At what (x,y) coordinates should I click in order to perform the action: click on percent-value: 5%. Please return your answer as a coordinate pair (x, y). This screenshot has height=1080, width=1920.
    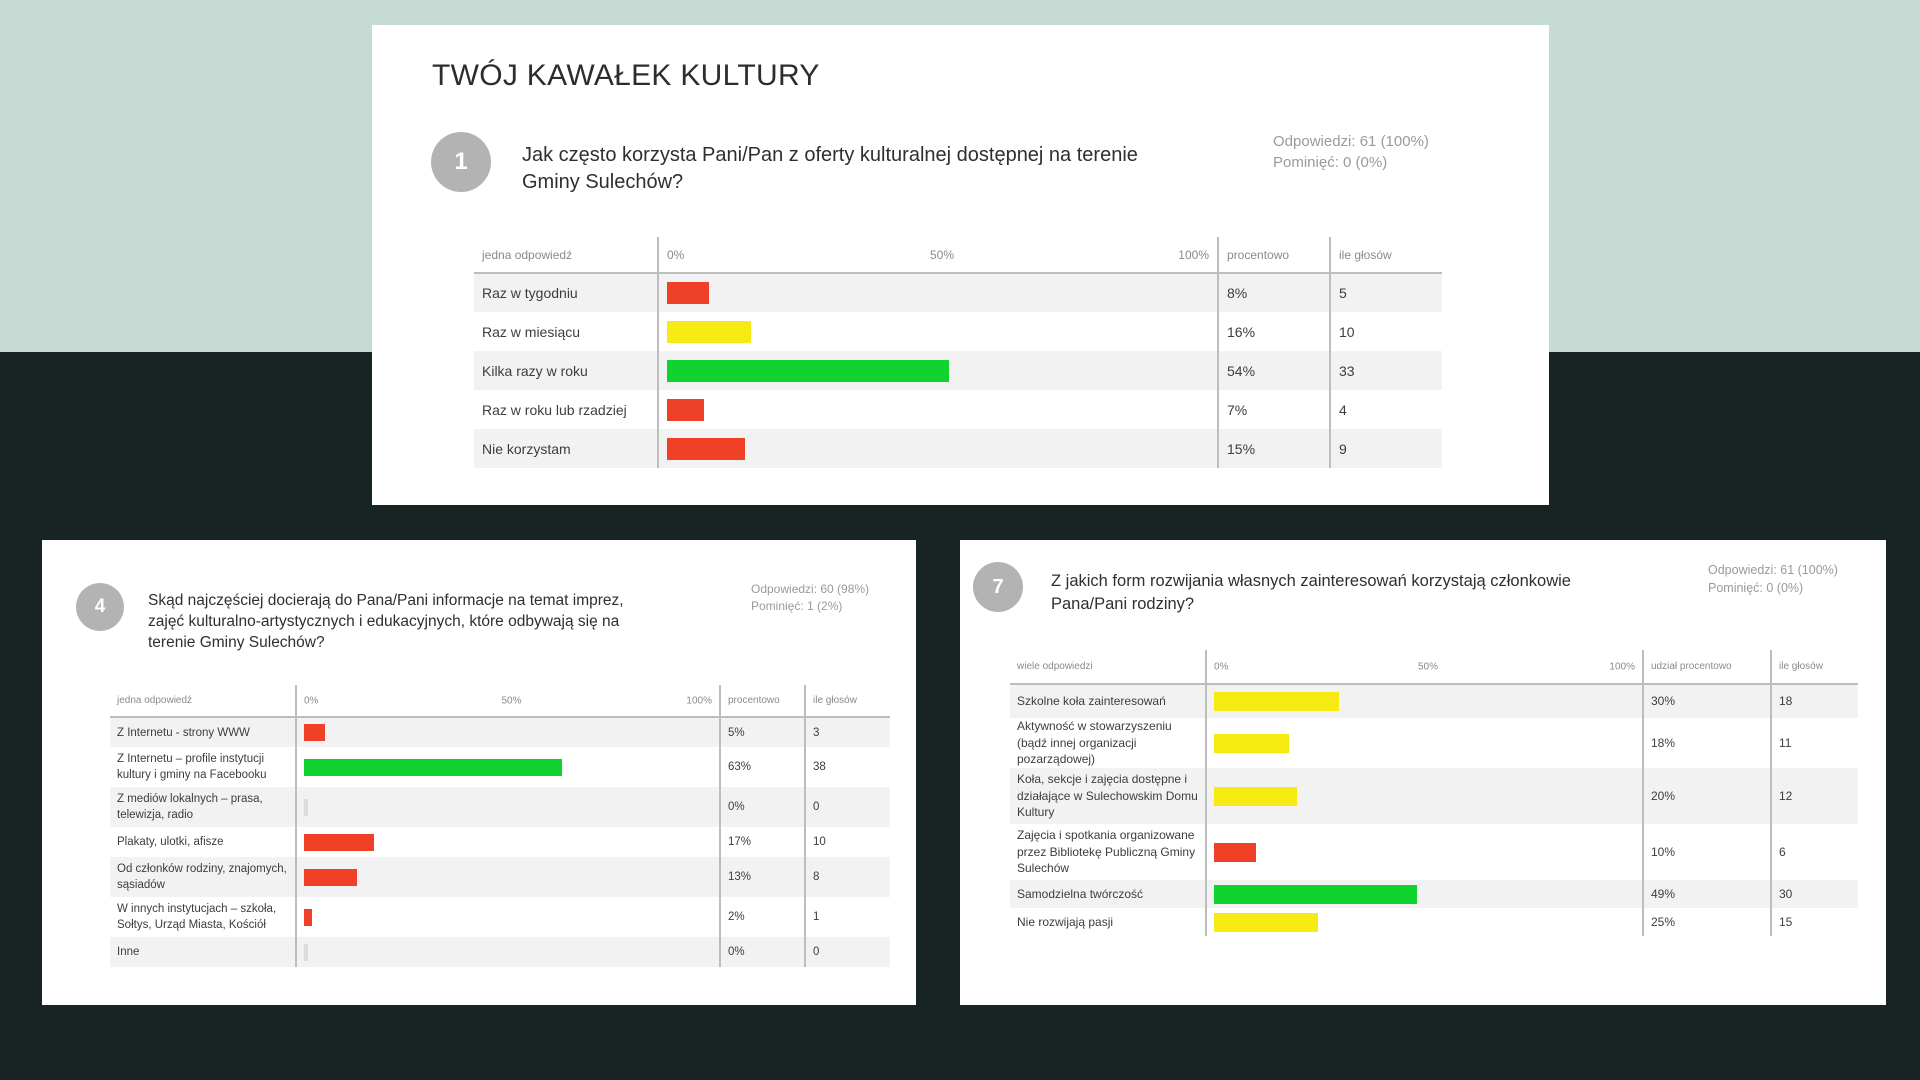
    Looking at the image, I should click on (762, 732).